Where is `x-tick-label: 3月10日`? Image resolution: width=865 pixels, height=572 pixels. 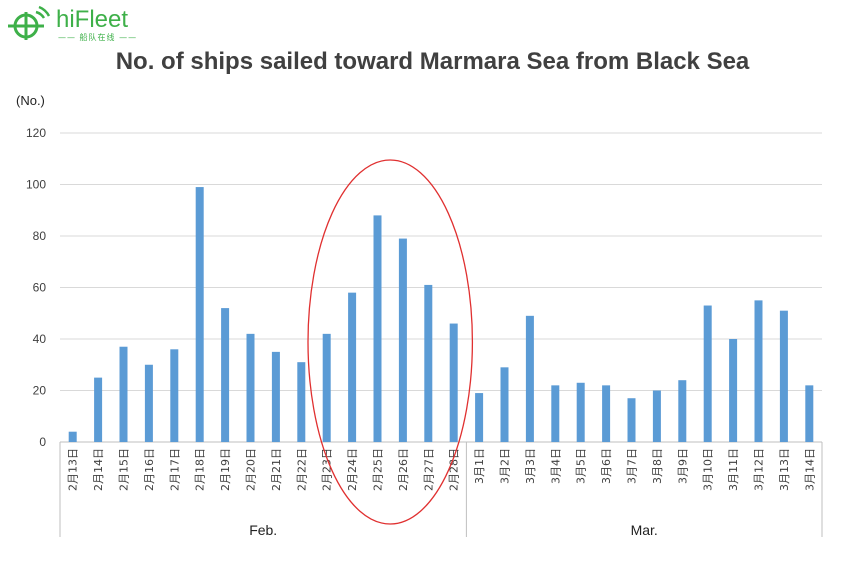 x-tick-label: 3月10日 is located at coordinates (708, 469).